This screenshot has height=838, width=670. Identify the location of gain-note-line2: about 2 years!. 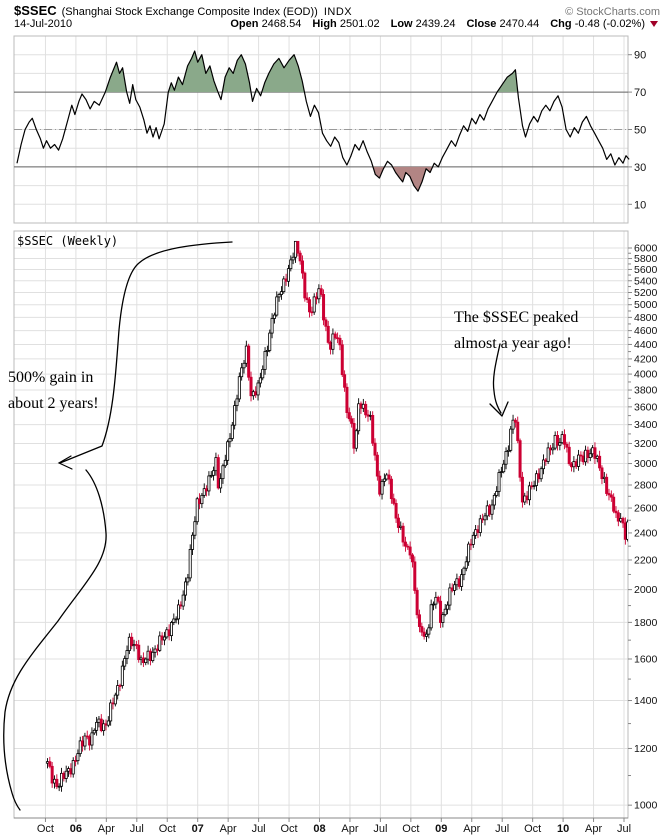
(53, 403).